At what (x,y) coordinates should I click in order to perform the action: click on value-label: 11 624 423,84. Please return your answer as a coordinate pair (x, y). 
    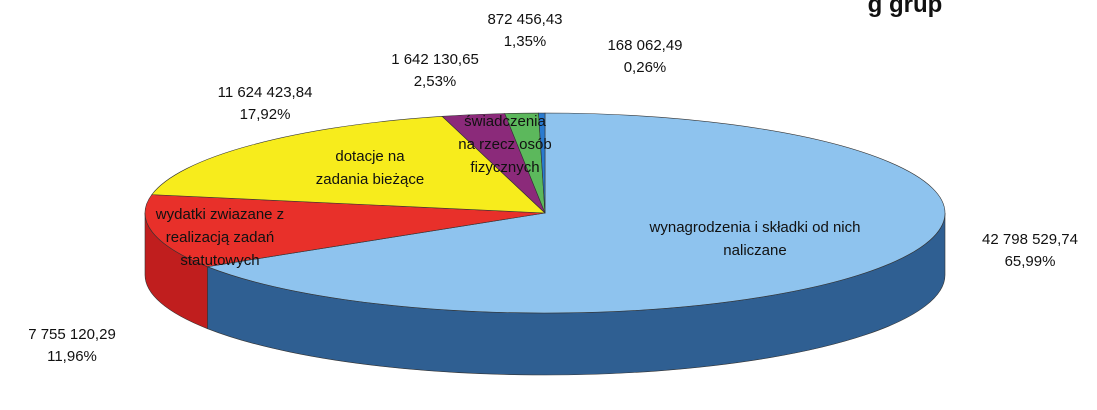
    Looking at the image, I should click on (265, 92).